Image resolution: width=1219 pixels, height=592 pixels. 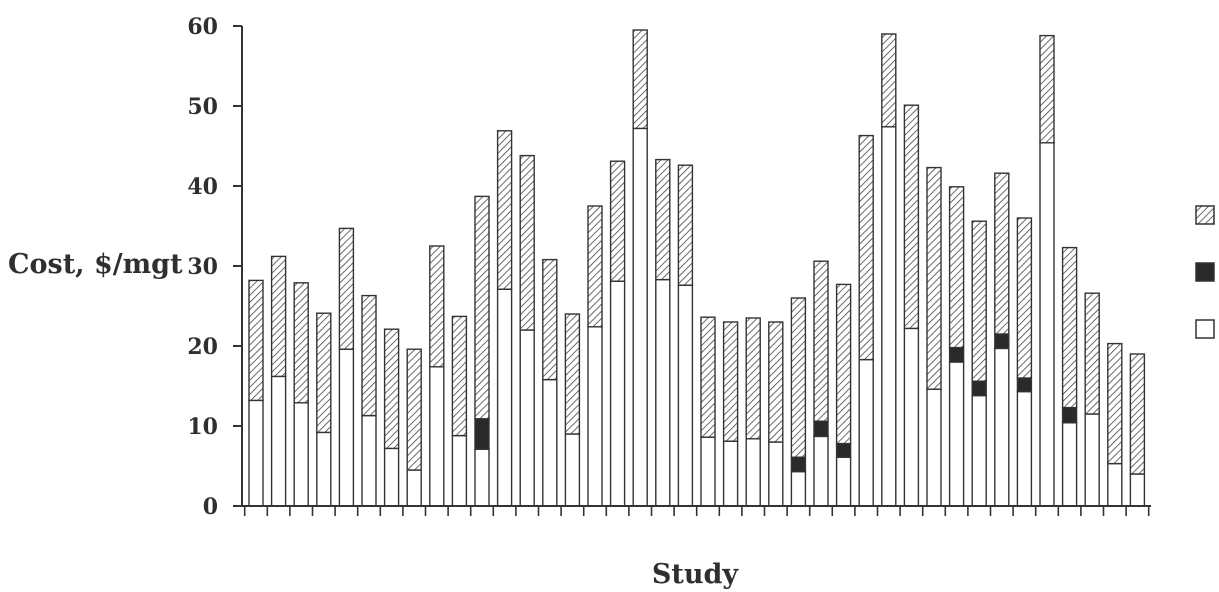 What do you see at coordinates (210, 507) in the screenshot?
I see `y-tick-label: 0` at bounding box center [210, 507].